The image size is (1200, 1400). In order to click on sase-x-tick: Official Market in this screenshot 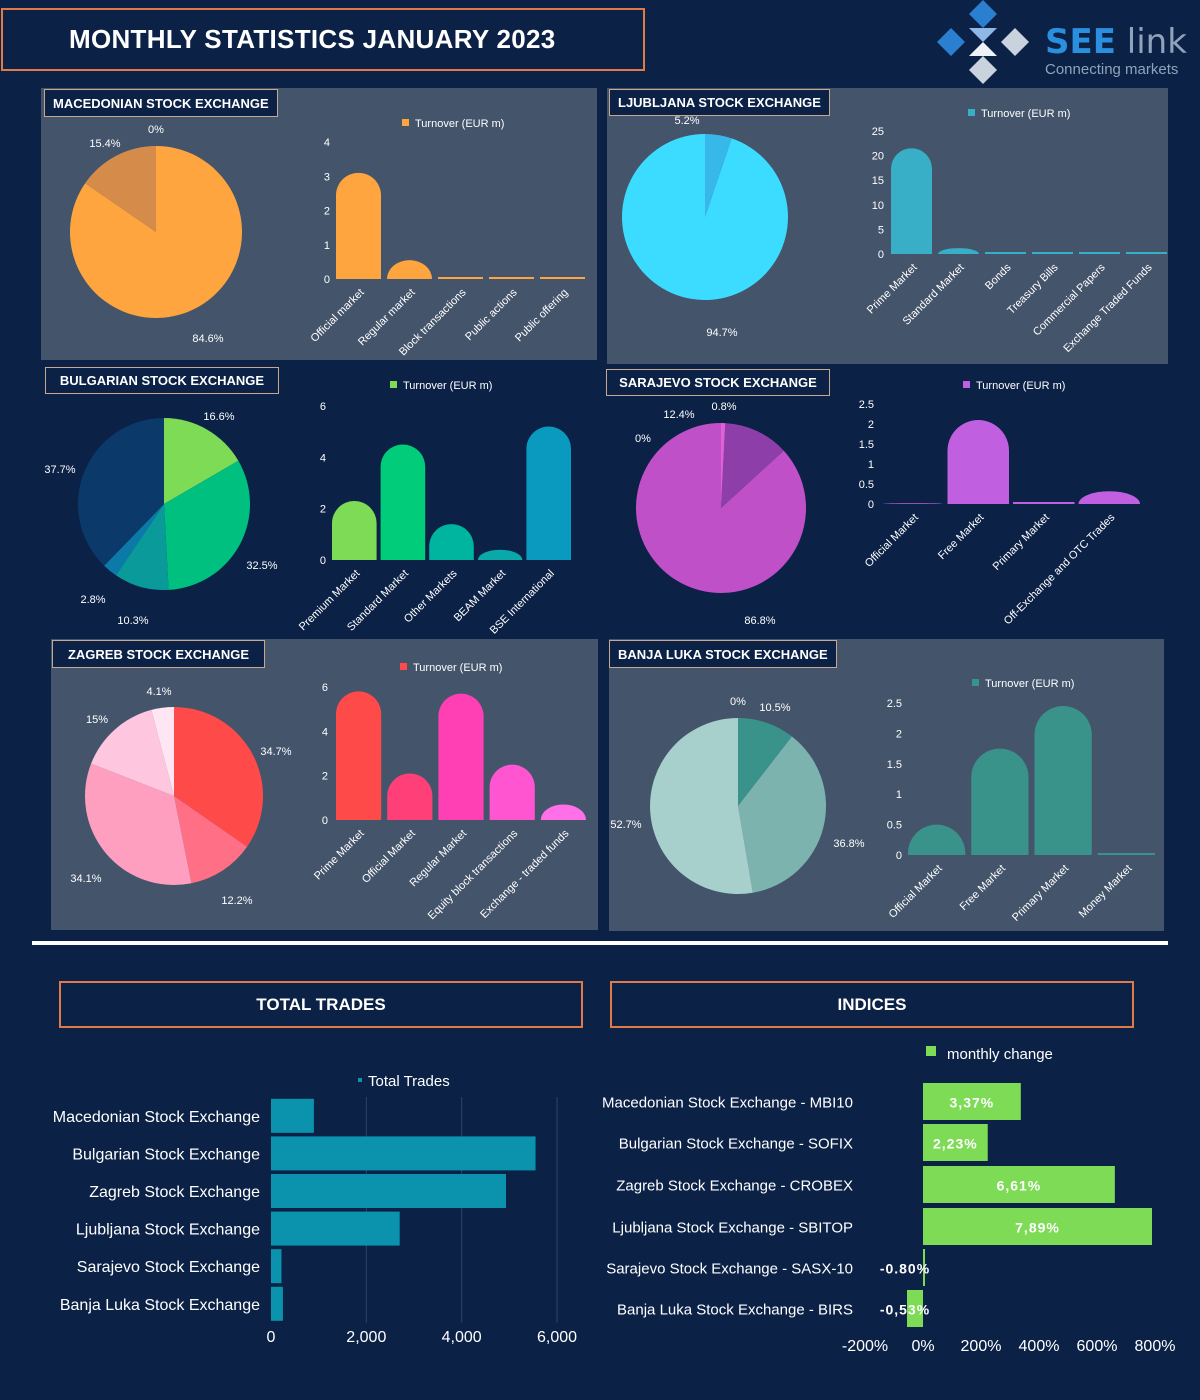, I will do `click(892, 541)`.